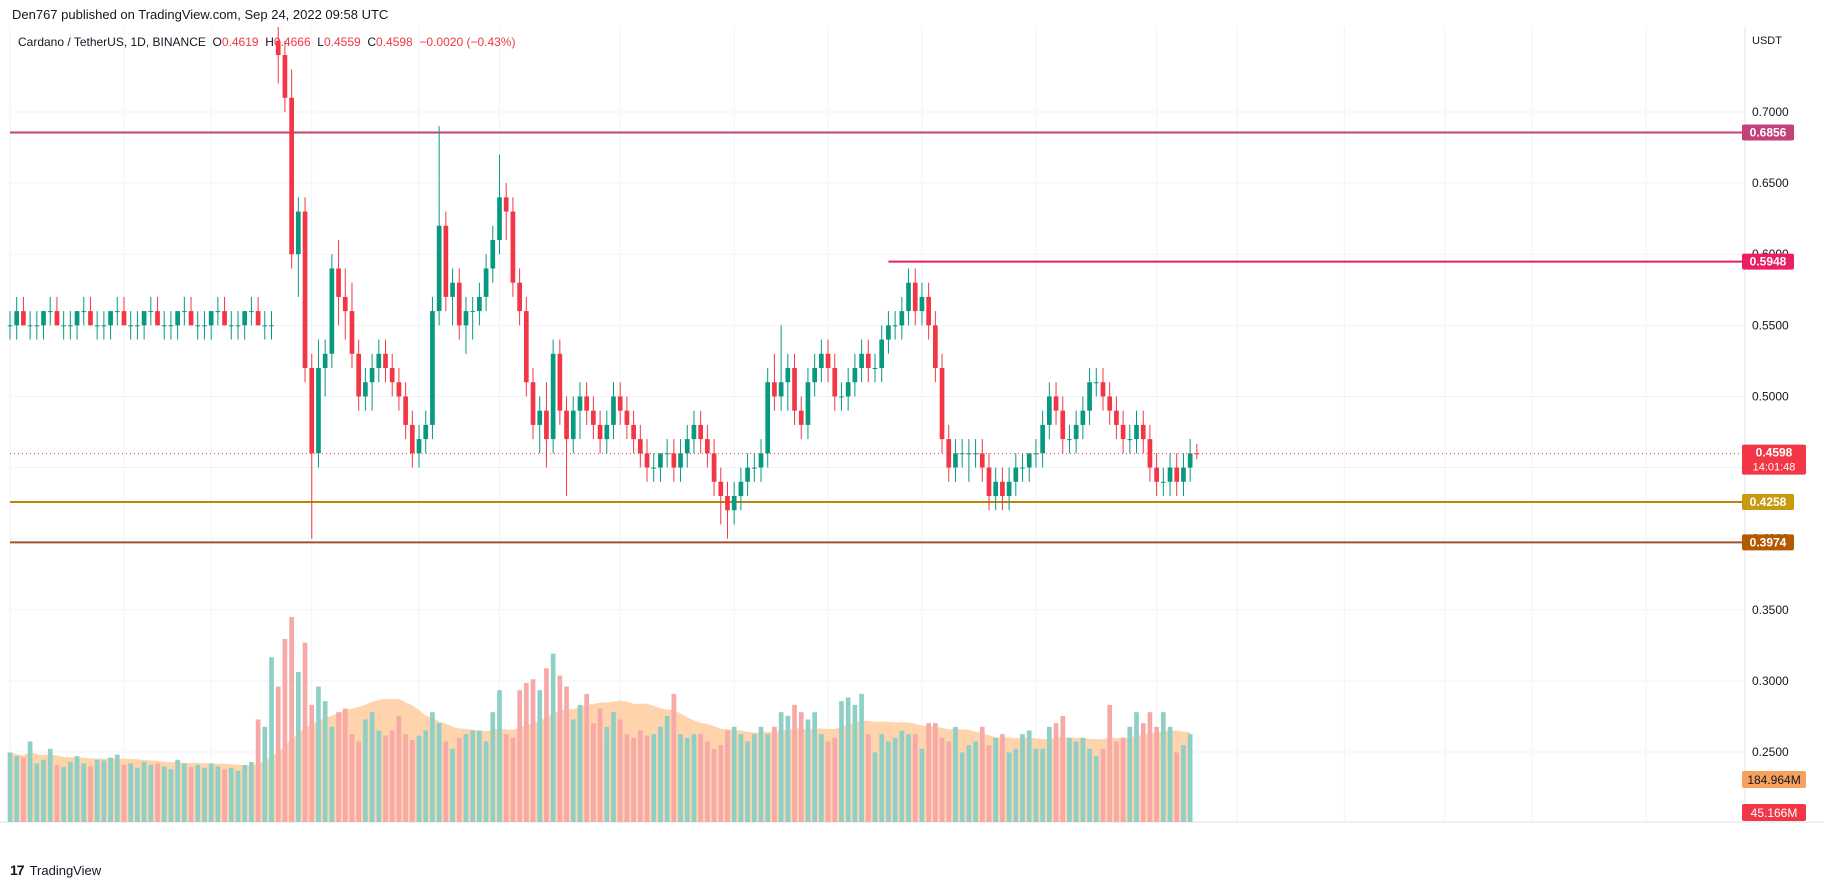 Image resolution: width=1824 pixels, height=889 pixels. What do you see at coordinates (1345, 831) in the screenshot?
I see `x-tick-label: 17` at bounding box center [1345, 831].